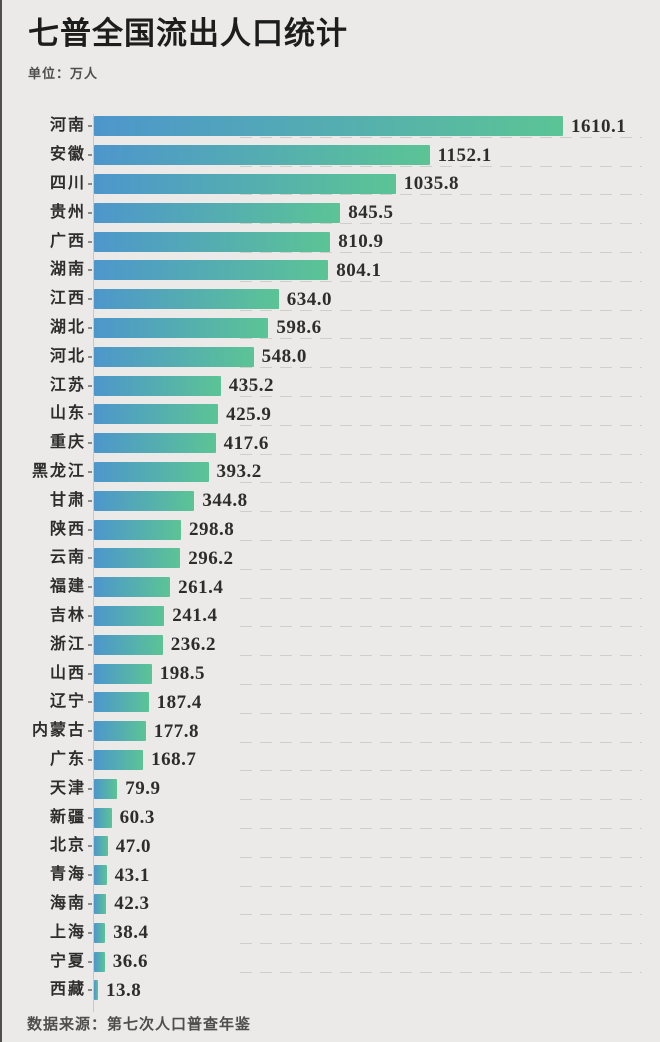 This screenshot has width=660, height=1042. I want to click on chart-row: 黑龙江 393.2, so click(330, 472).